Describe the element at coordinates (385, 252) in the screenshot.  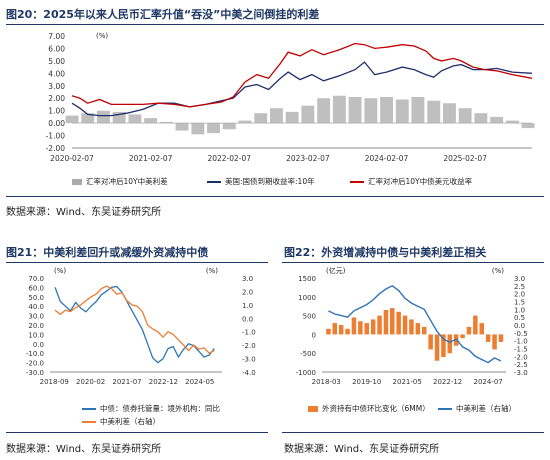
I see `fig22-title: 图22：外资增减持中债与中美利差正相关` at that location.